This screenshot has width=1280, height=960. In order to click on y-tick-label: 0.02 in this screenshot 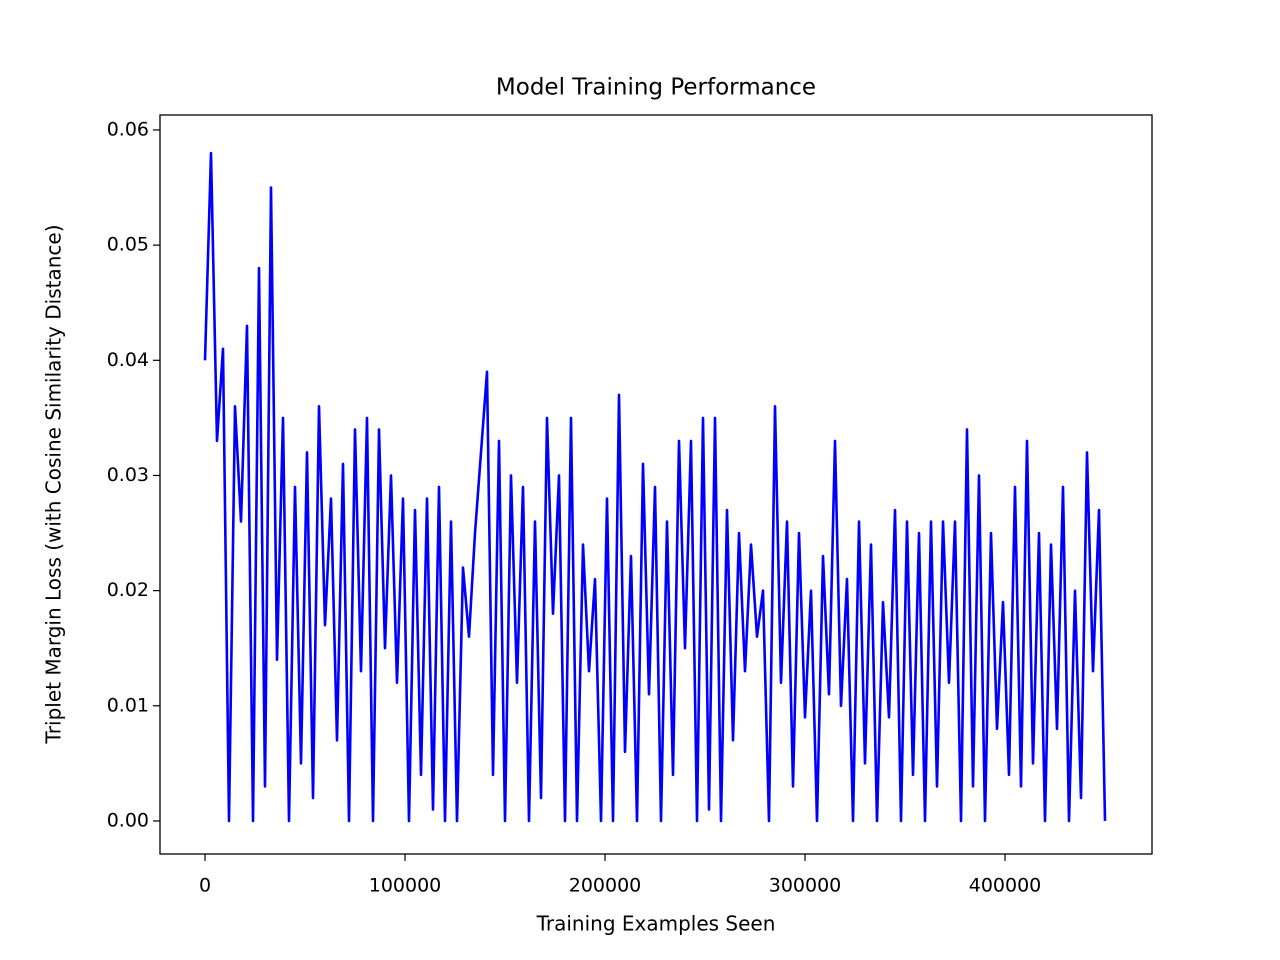, I will do `click(128, 590)`.